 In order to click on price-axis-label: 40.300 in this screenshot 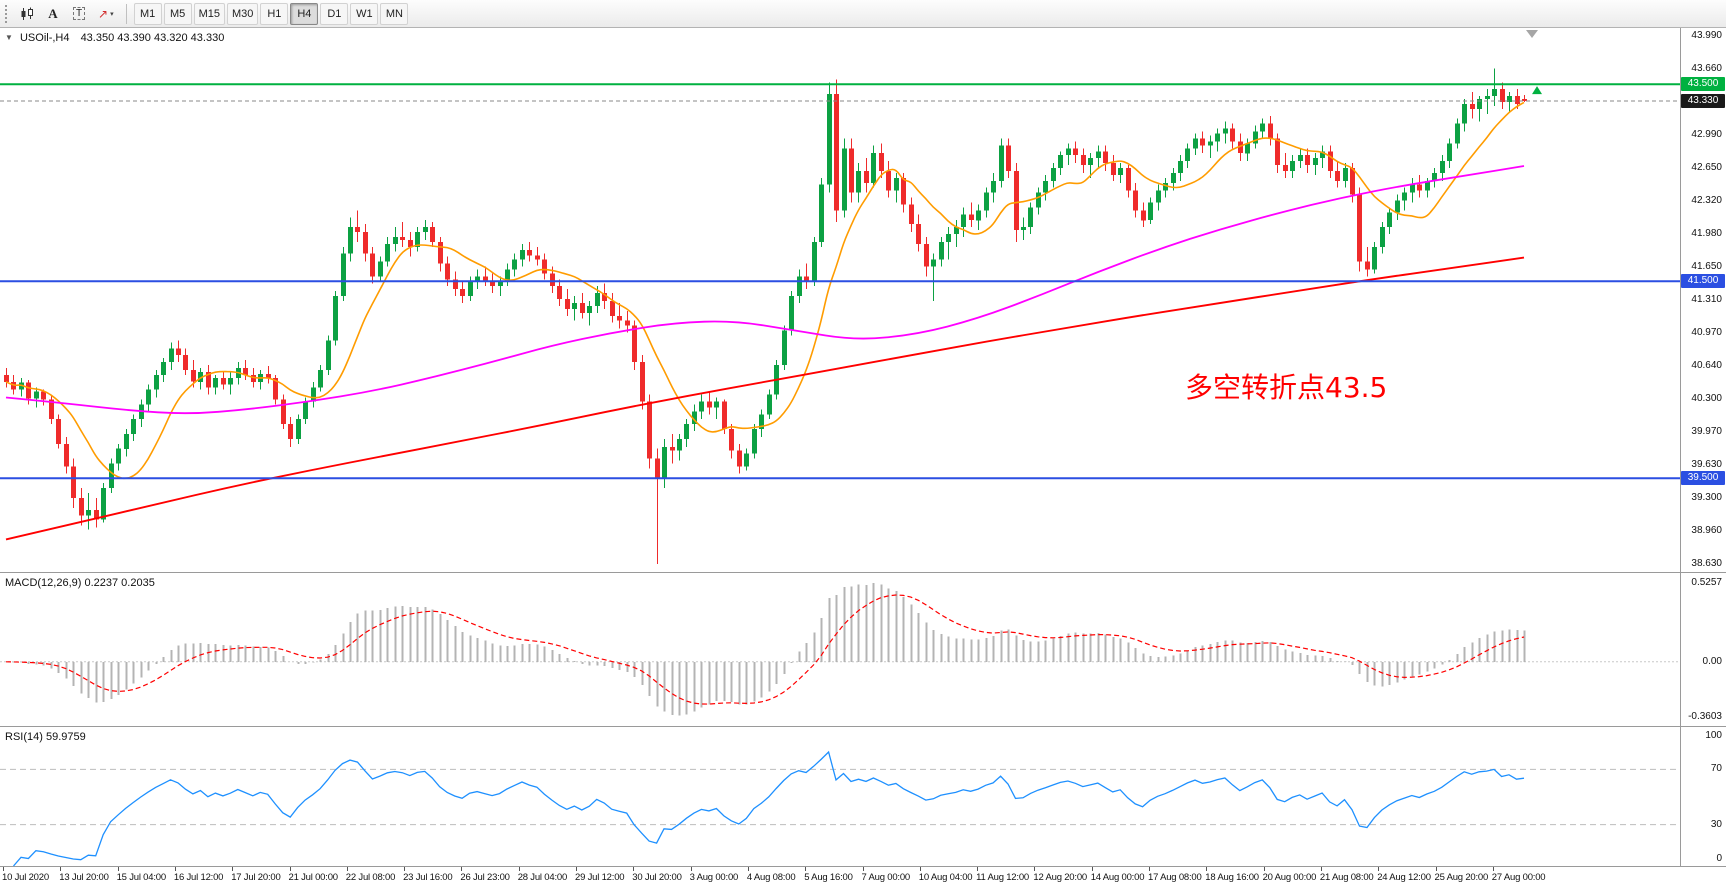, I will do `click(1706, 399)`.